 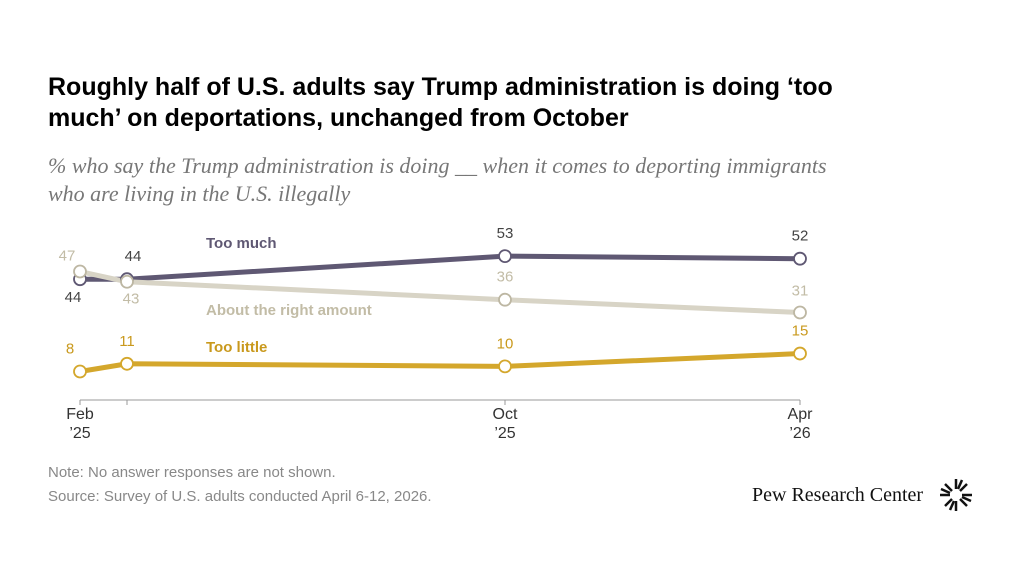 What do you see at coordinates (67, 255) in the screenshot?
I see `data-label: 47` at bounding box center [67, 255].